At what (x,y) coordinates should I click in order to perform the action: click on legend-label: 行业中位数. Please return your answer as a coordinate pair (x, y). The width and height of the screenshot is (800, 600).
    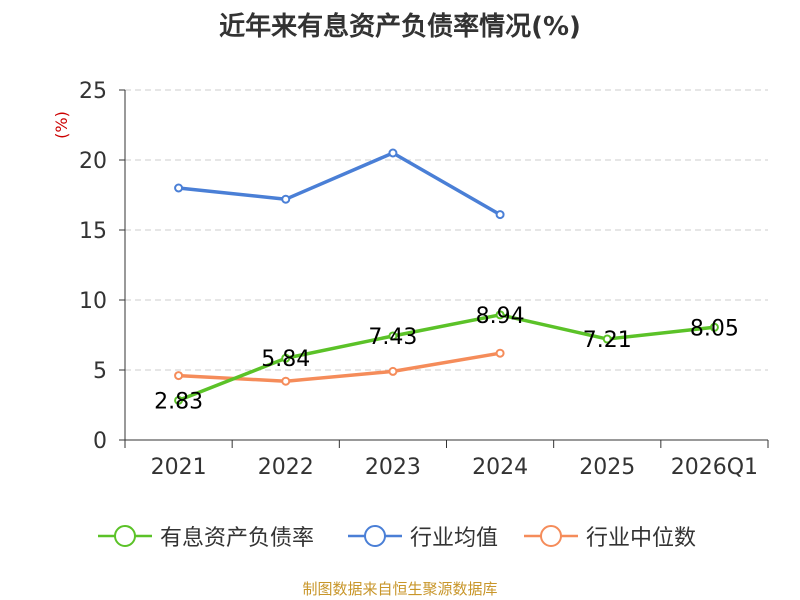
    Looking at the image, I should click on (641, 538).